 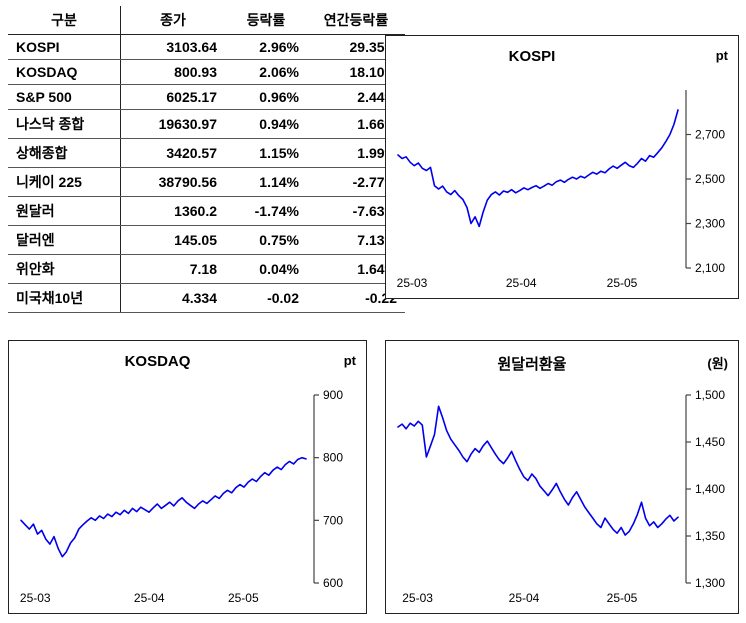 I want to click on table-row: 위안화 7.18 0.04% 1.64%, so click(x=206, y=269).